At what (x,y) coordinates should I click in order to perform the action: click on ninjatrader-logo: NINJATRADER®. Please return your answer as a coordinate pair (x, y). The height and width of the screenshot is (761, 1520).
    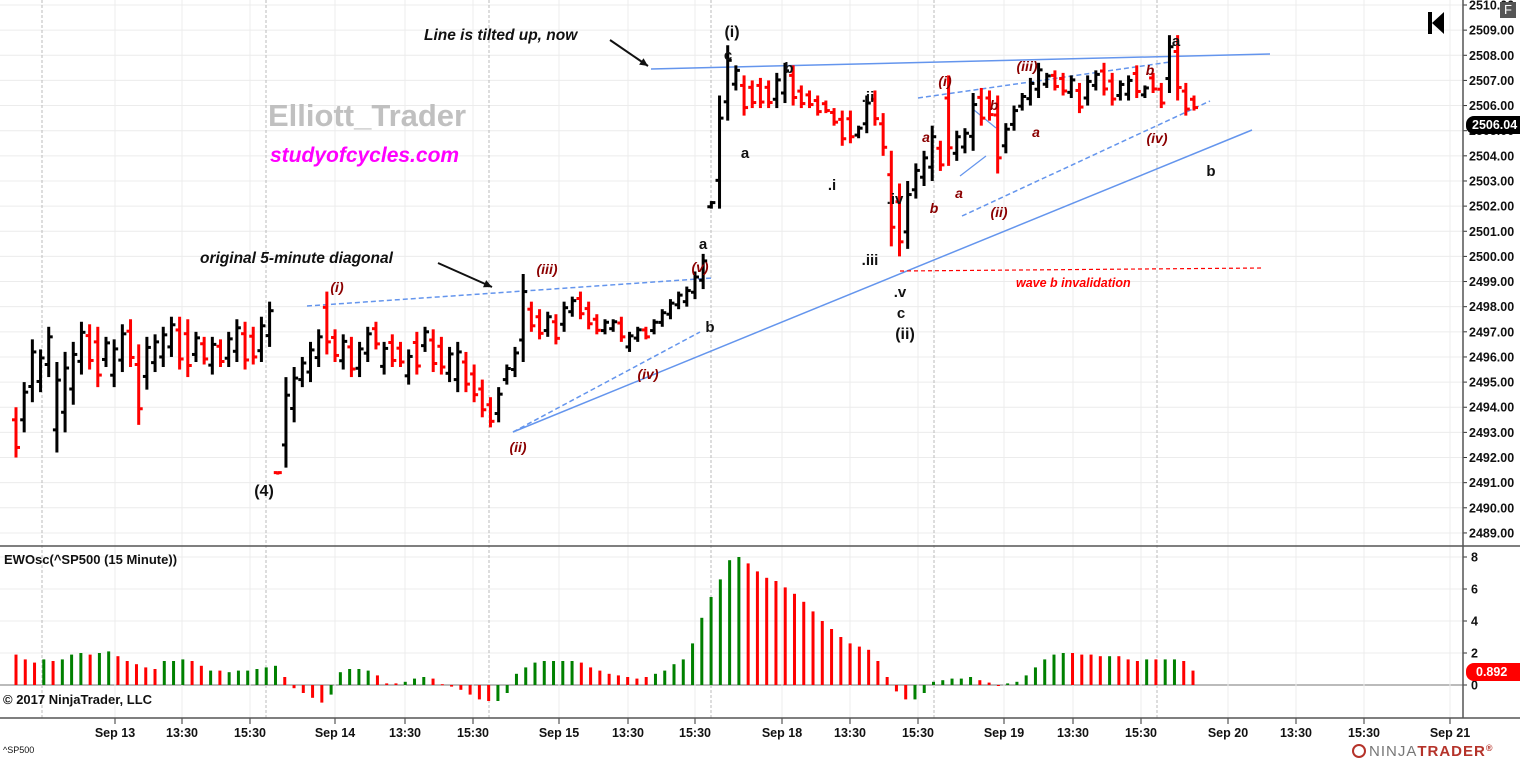
    Looking at the image, I should click on (1422, 751).